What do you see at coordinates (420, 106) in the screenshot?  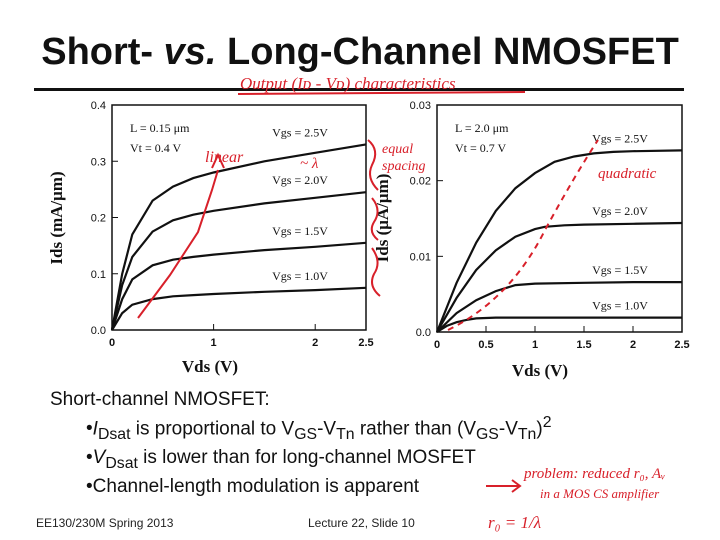 I see `y-tick-label: 0.03` at bounding box center [420, 106].